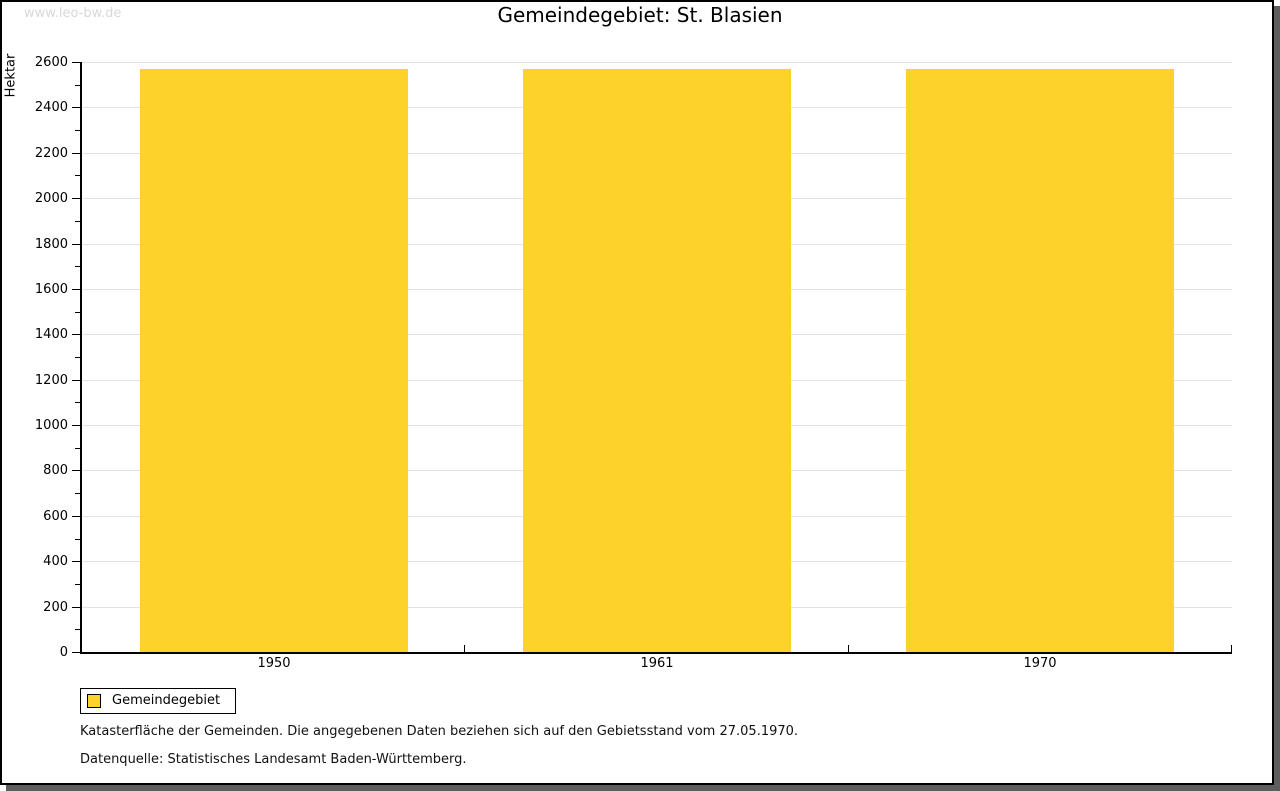  I want to click on y-tick-label-200: 200, so click(55, 607).